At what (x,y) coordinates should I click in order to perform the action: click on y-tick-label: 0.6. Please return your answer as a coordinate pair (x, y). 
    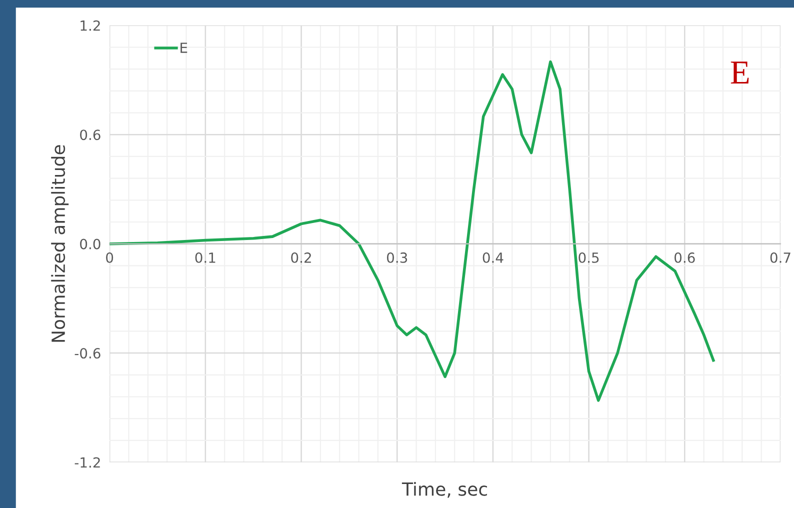
    Looking at the image, I should click on (90, 135).